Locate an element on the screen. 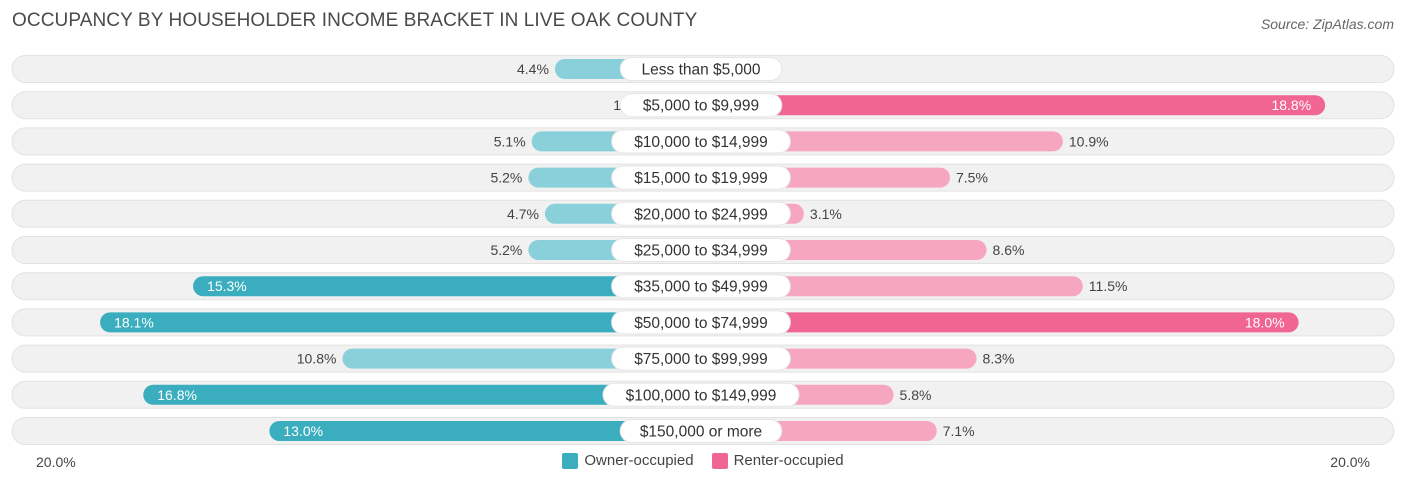 This screenshot has height=487, width=1406. renter-value-label: 8.6% is located at coordinates (1009, 250).